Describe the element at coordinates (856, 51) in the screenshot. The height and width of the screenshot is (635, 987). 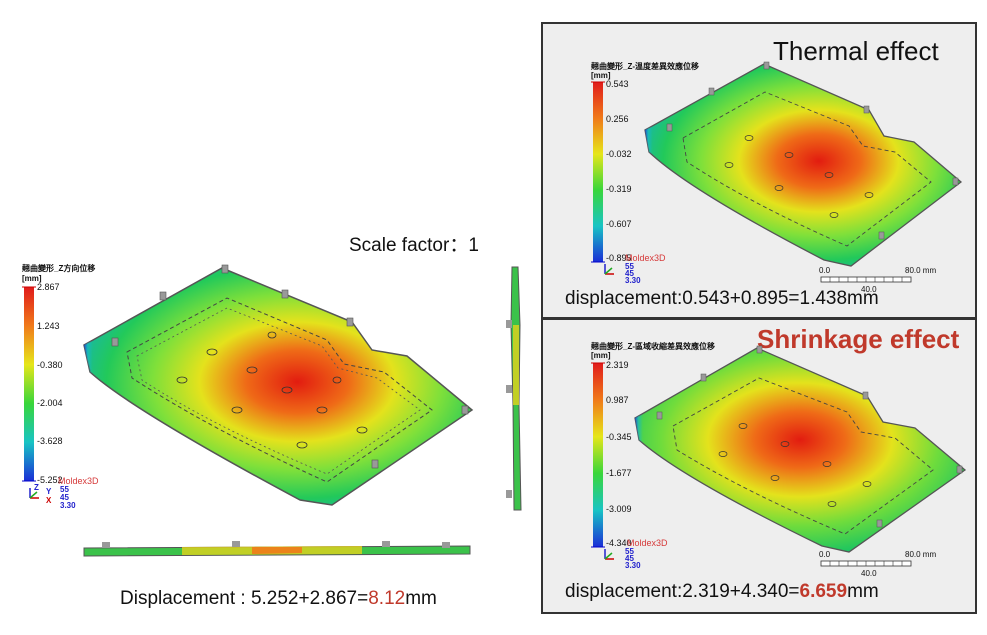
I see `thermal-heading: Thermal effect` at that location.